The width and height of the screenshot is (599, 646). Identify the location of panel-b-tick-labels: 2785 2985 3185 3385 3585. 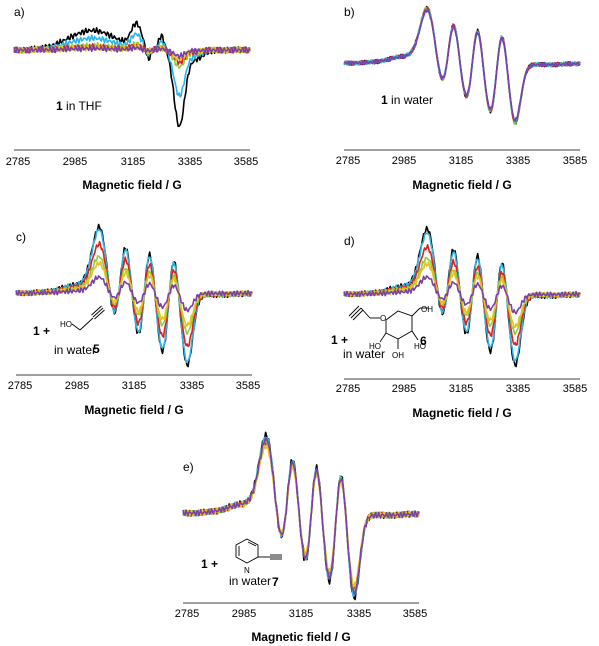
(461, 161).